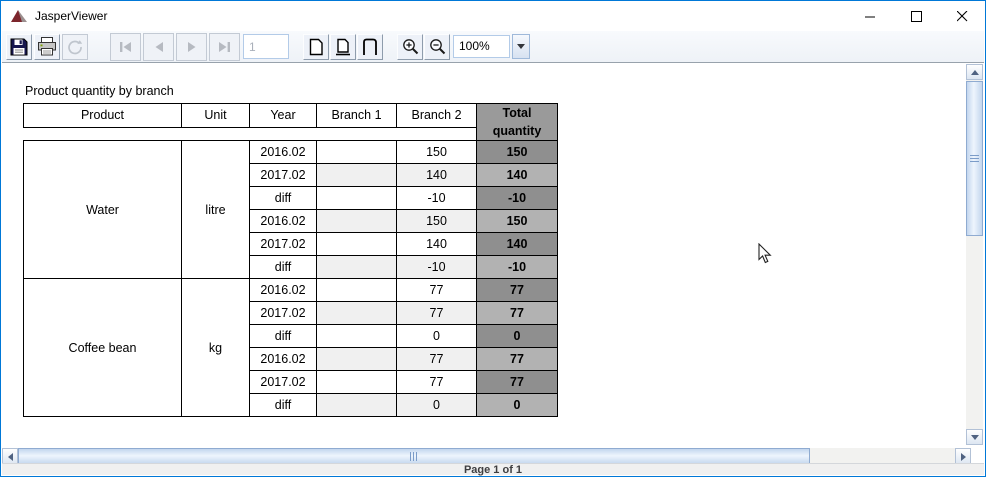 The image size is (986, 477). I want to click on scroll-down-button, so click(974, 437).